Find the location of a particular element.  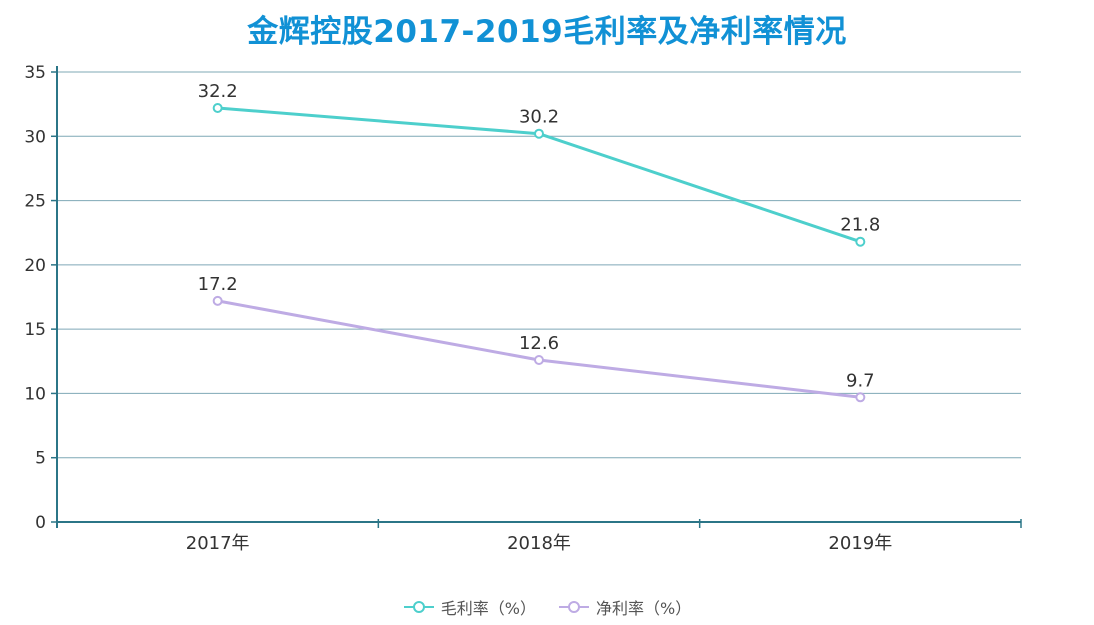

chart-title: 金辉控股2017-2019毛利率及净利率情况 is located at coordinates (547, 32).